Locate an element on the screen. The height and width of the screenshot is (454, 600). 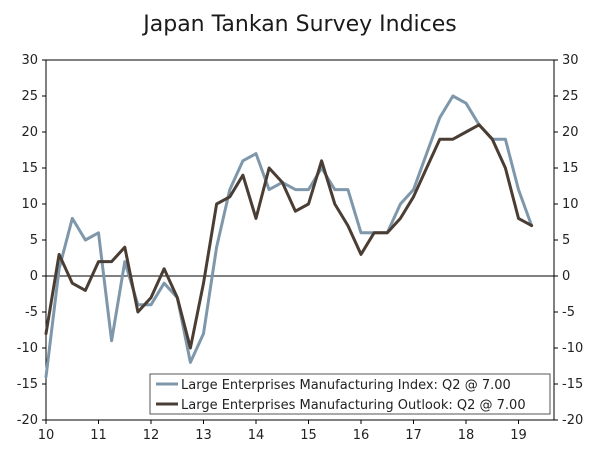
x-tick-label: 13 is located at coordinates (203, 435).